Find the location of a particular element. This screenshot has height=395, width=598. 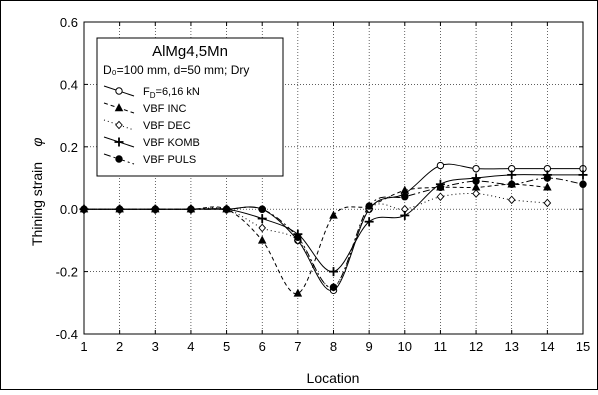

x-tick-label: 1 is located at coordinates (83, 346).